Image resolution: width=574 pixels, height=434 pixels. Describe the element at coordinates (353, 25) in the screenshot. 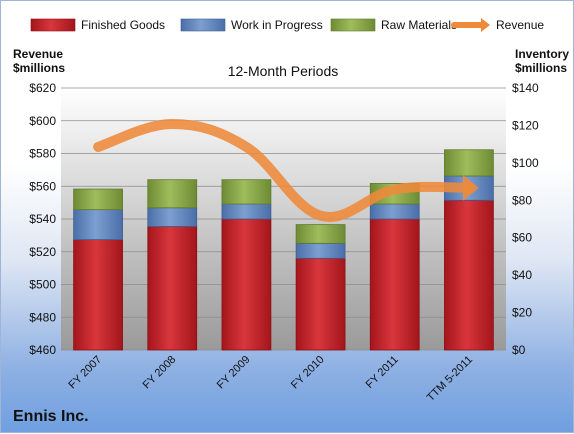

I see `legend-swatch-raw-materials` at that location.